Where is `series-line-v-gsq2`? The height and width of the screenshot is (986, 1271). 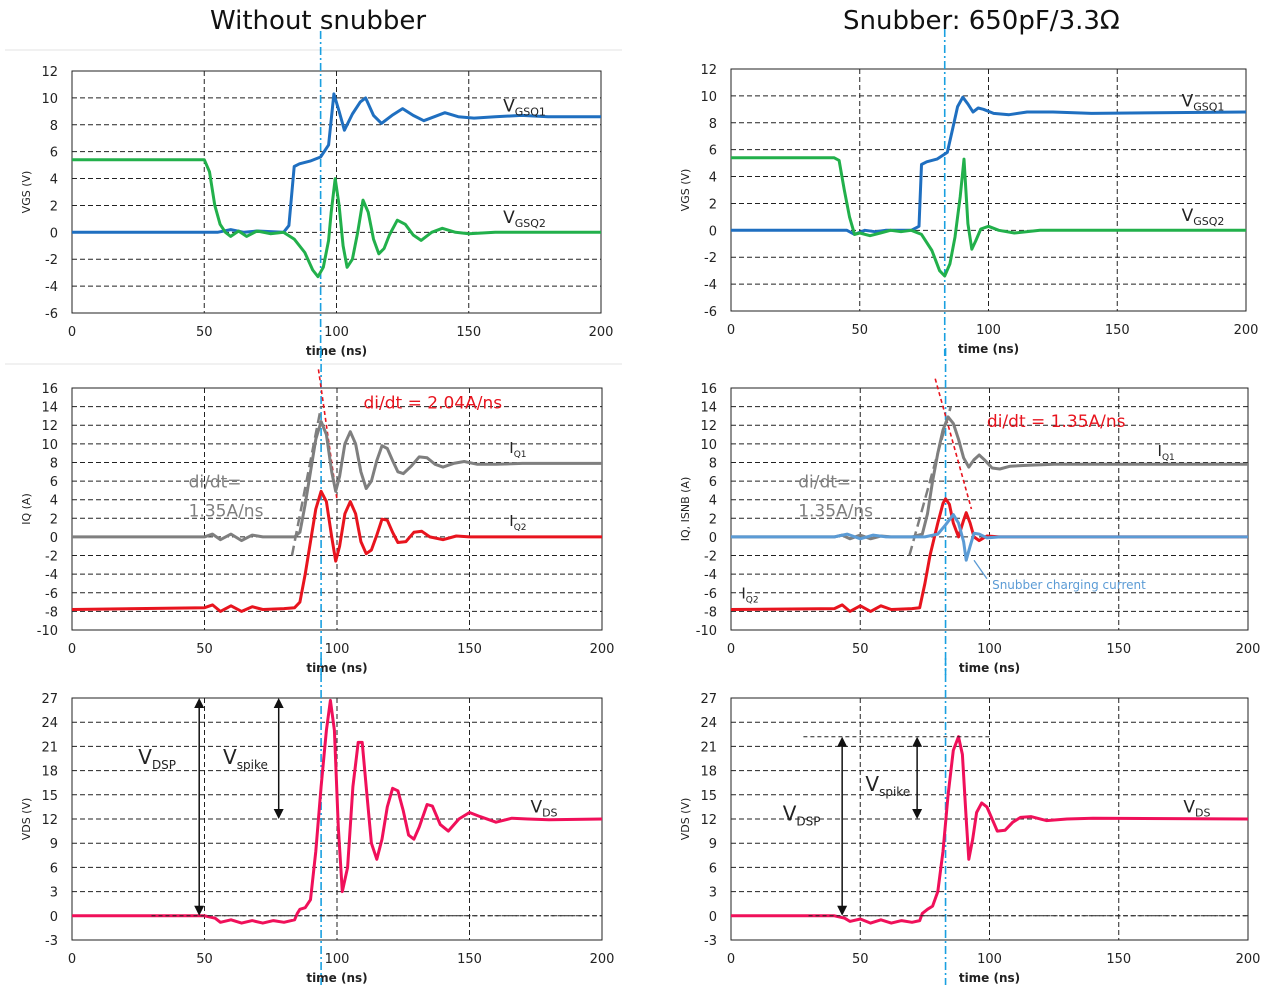
series-line-v-gsq2 is located at coordinates (988, 217).